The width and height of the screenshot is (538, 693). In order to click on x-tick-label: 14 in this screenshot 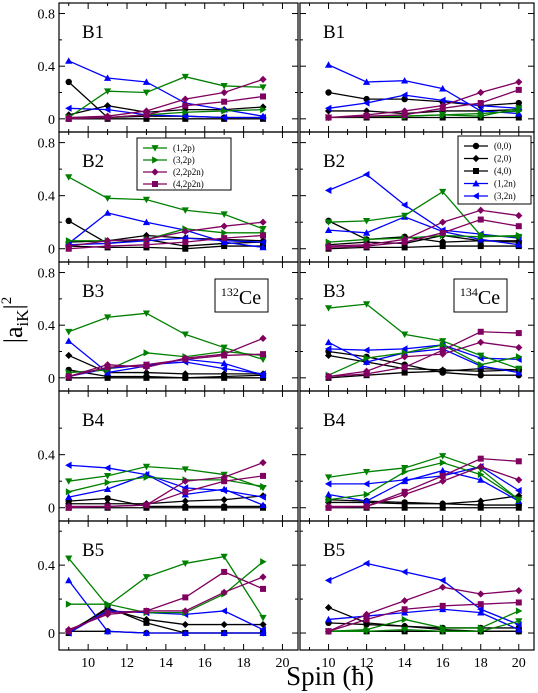, I will do `click(405, 663)`.